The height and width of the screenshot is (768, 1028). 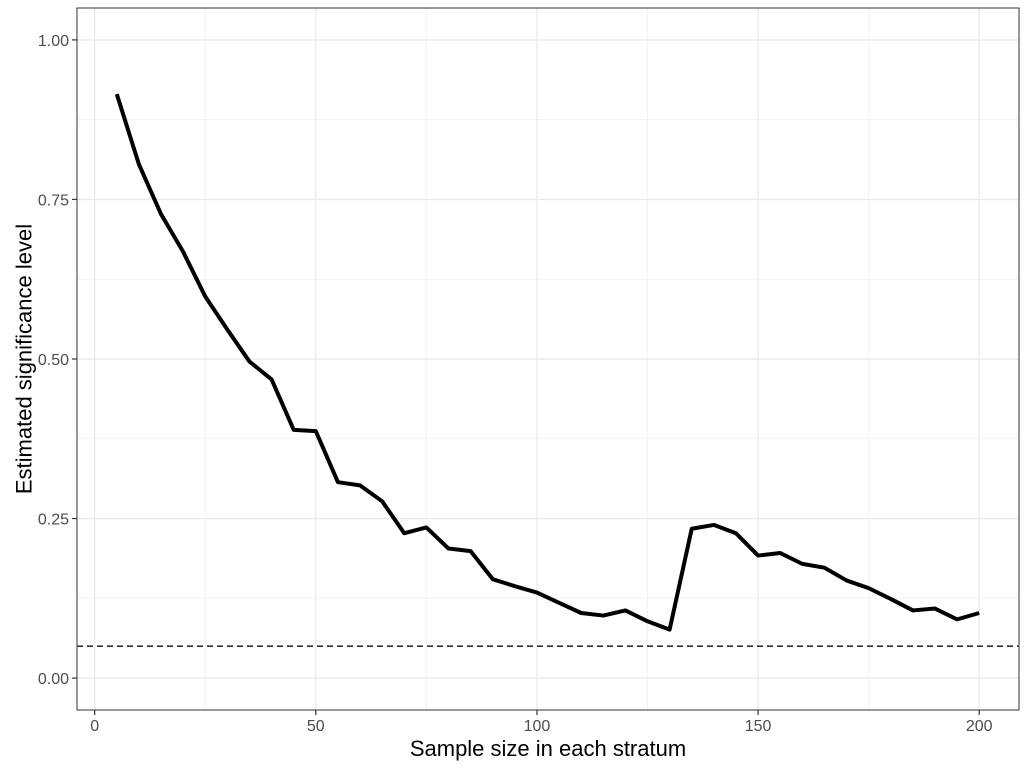 I want to click on y-tick-label: 0.75, so click(x=53, y=200).